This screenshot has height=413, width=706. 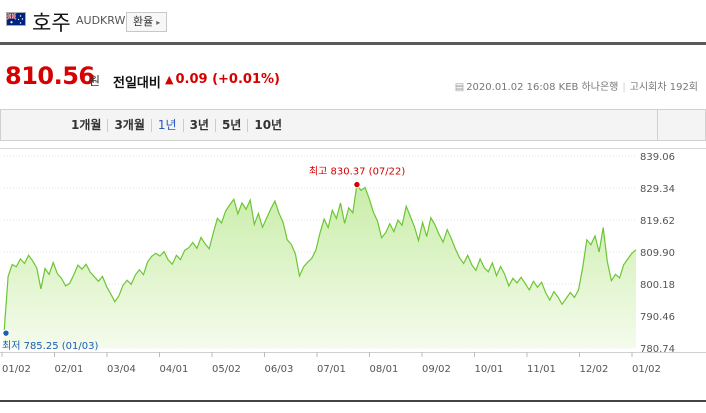 What do you see at coordinates (101, 20) in the screenshot?
I see `currency-code: AUDKRW` at bounding box center [101, 20].